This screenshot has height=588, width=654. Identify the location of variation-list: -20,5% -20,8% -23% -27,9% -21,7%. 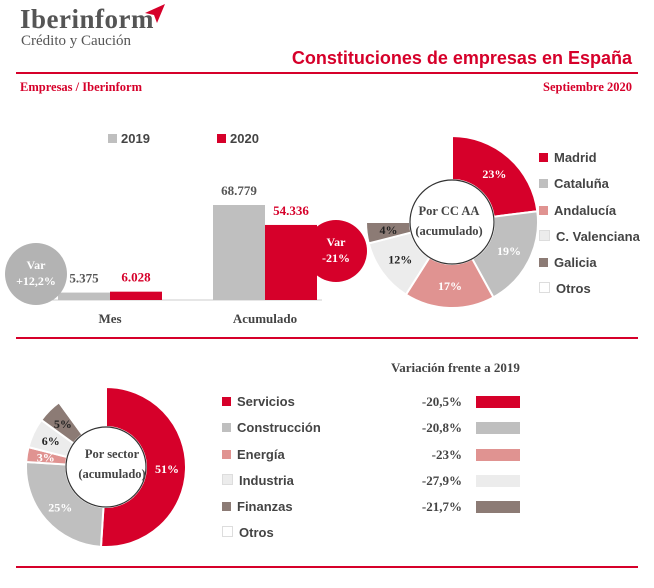
(450, 454).